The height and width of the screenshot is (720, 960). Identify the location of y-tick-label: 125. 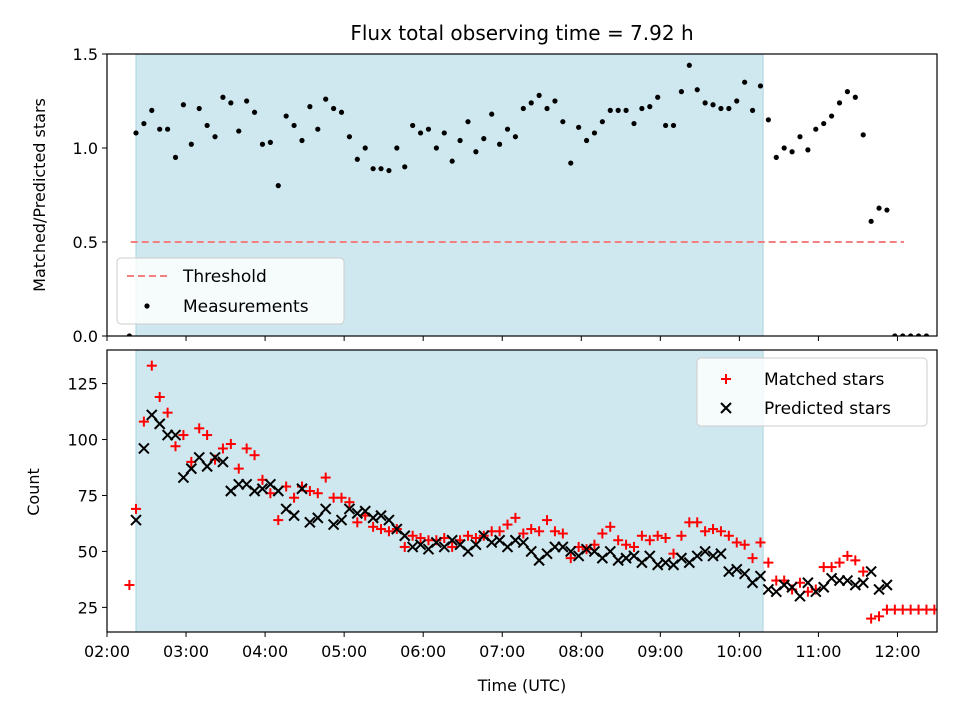
(82, 384).